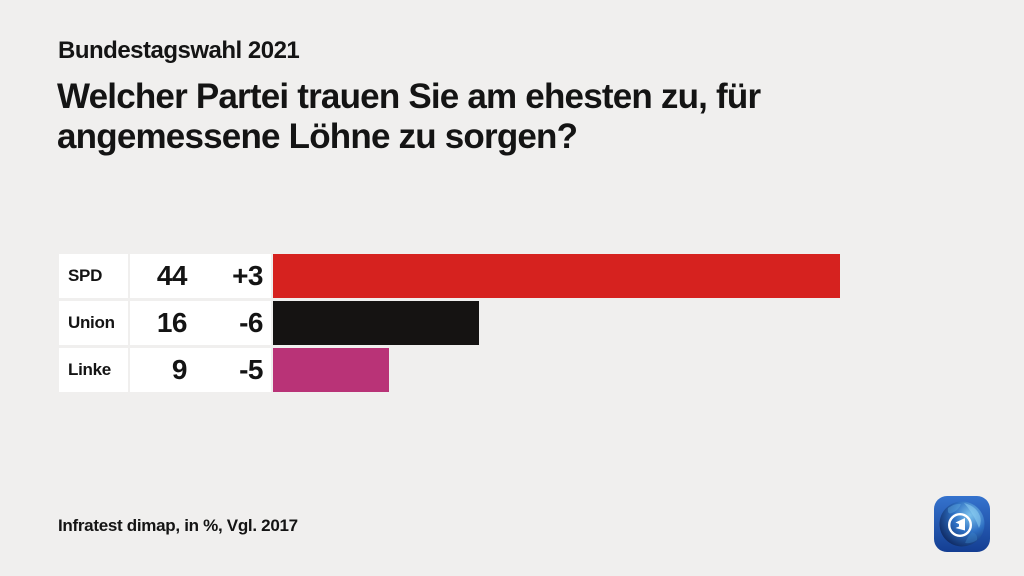 This screenshot has width=1024, height=576. I want to click on party-label: SPD, so click(93, 276).